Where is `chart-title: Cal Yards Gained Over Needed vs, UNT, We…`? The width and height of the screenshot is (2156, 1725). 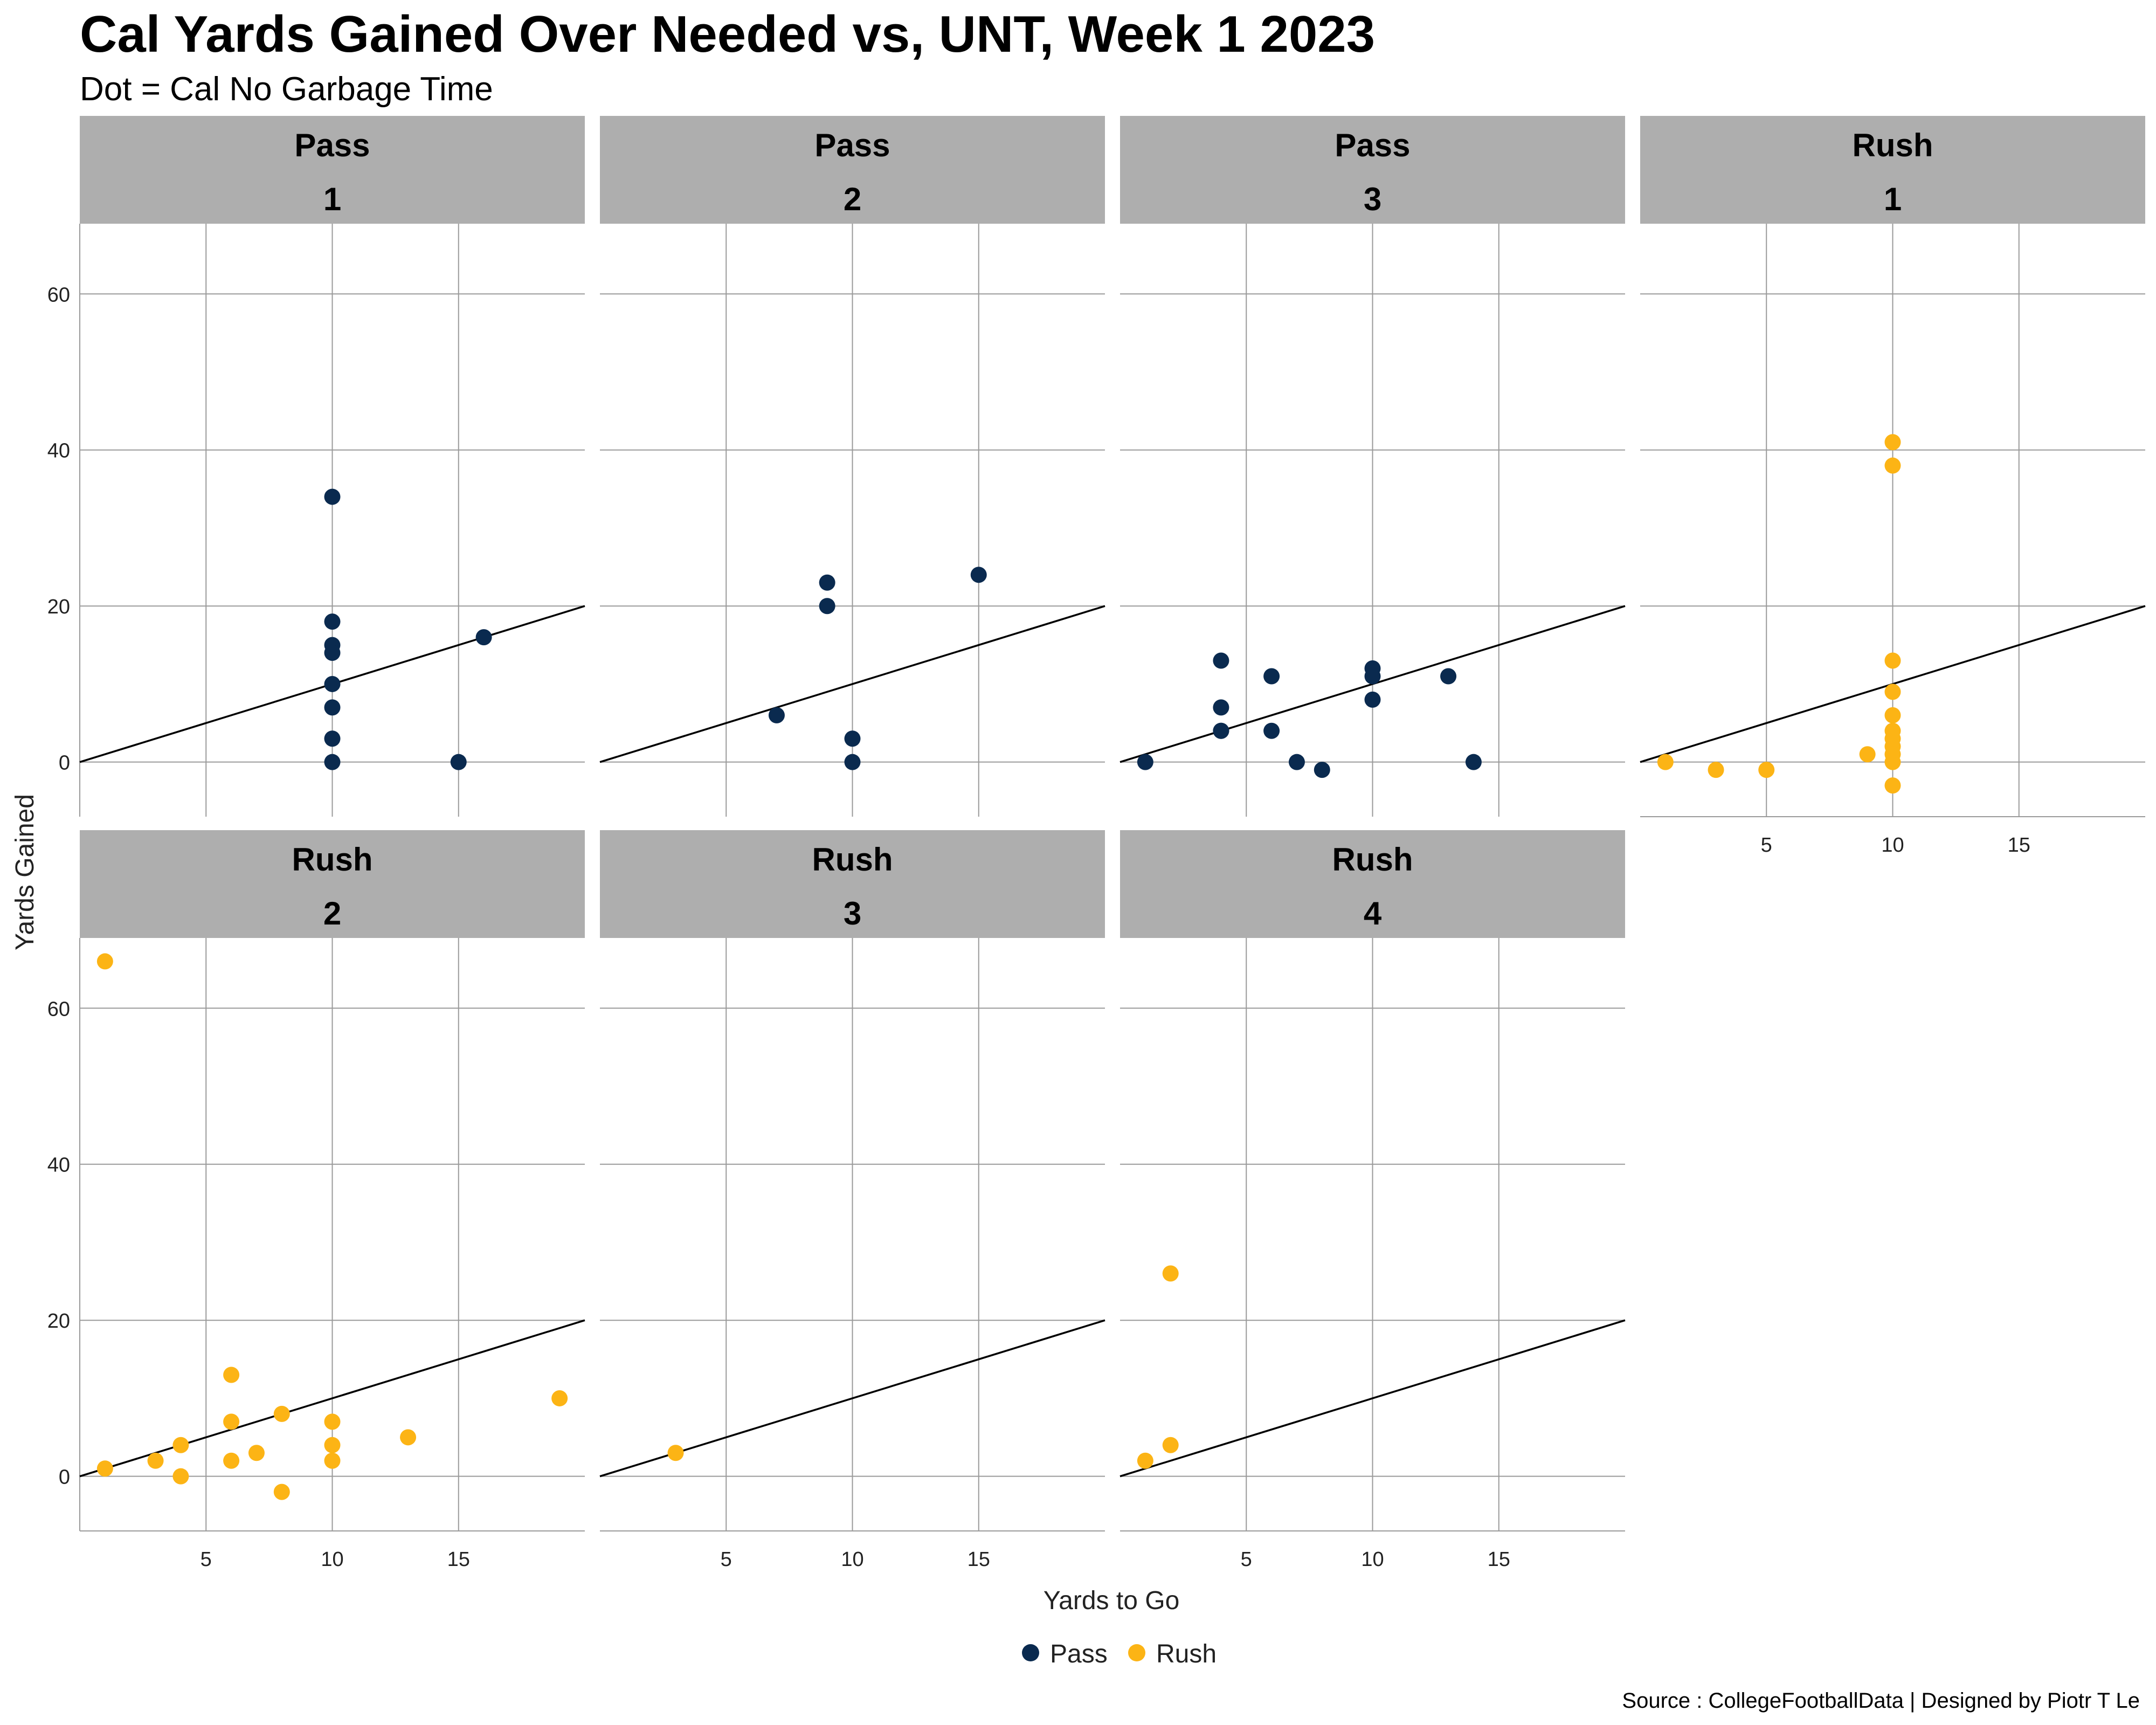 chart-title: Cal Yards Gained Over Needed vs, UNT, We… is located at coordinates (727, 34).